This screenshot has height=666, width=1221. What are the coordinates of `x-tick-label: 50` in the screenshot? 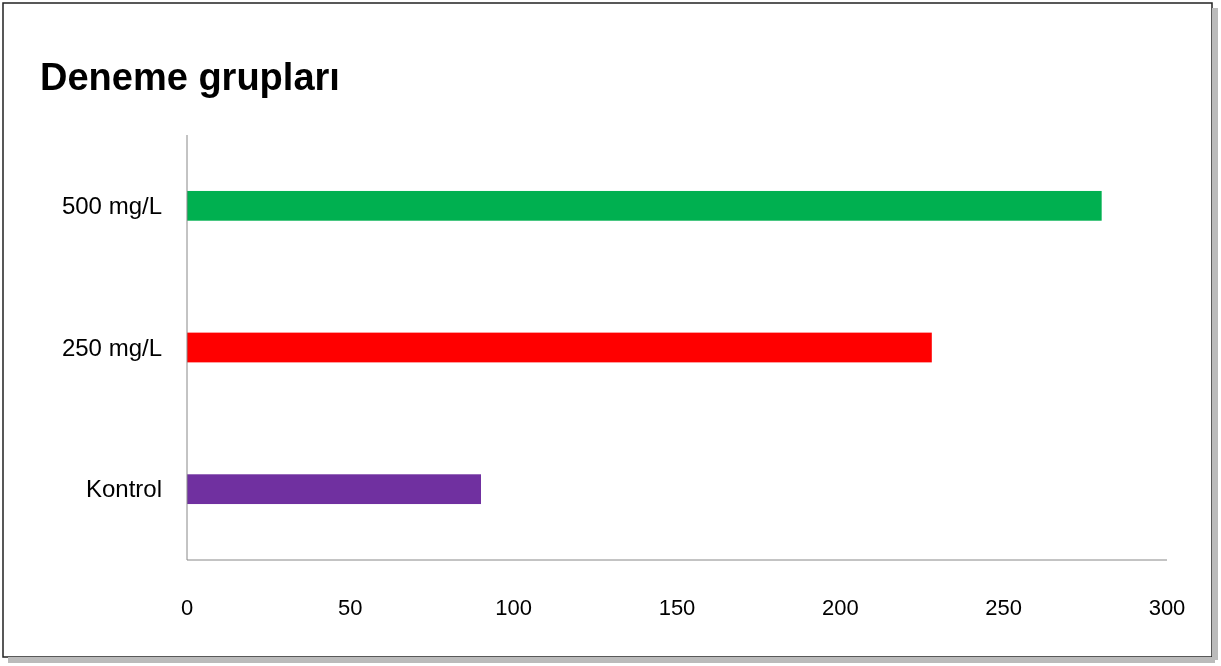 It's located at (350, 607).